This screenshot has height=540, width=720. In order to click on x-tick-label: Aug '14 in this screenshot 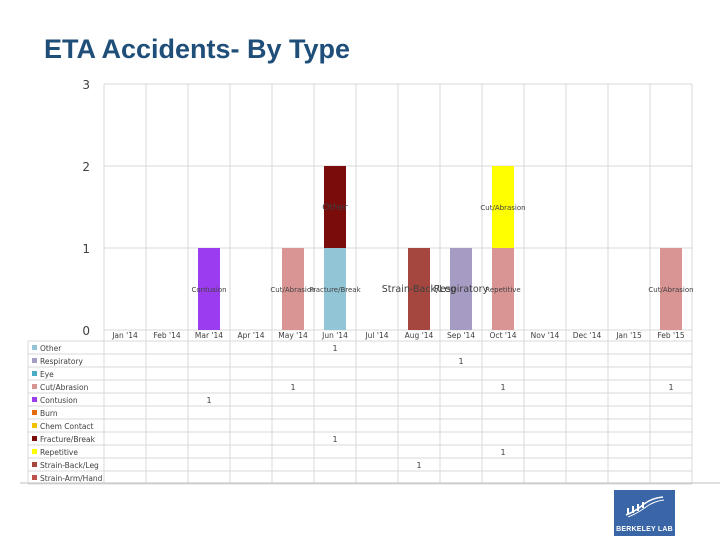, I will do `click(419, 335)`.